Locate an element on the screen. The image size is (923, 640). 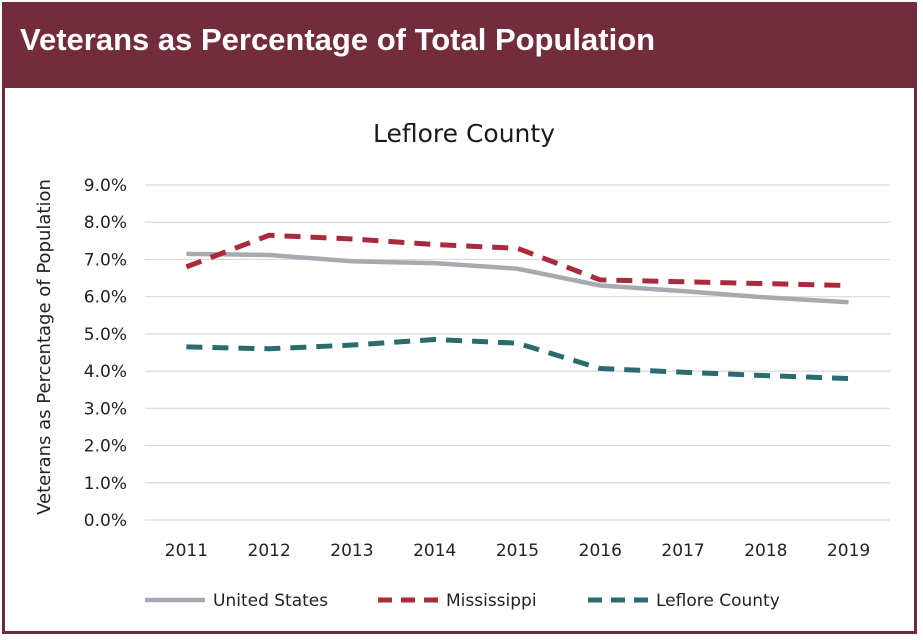
x-tick-label: 2018 is located at coordinates (765, 551).